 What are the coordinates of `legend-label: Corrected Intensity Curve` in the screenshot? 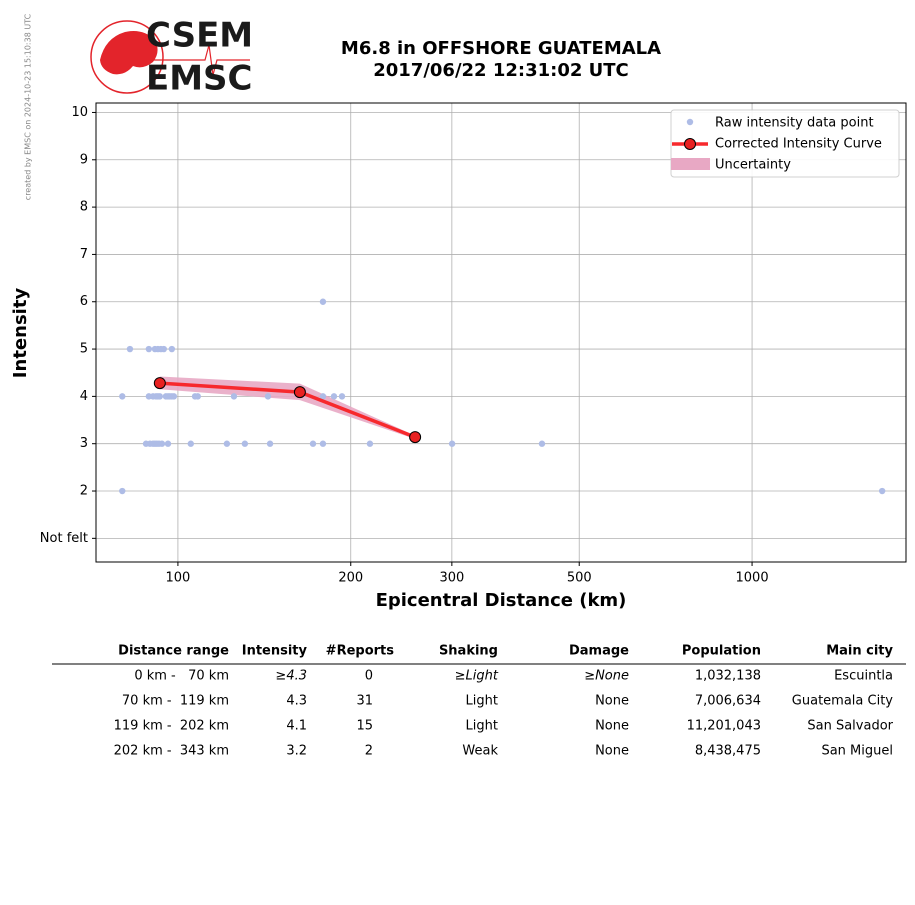 It's located at (798, 144).